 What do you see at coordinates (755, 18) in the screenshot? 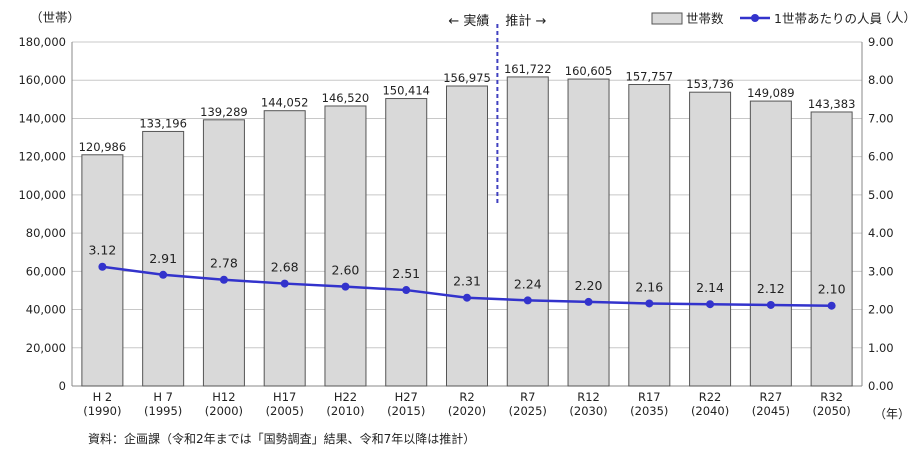
I see `legend-line-marker` at bounding box center [755, 18].